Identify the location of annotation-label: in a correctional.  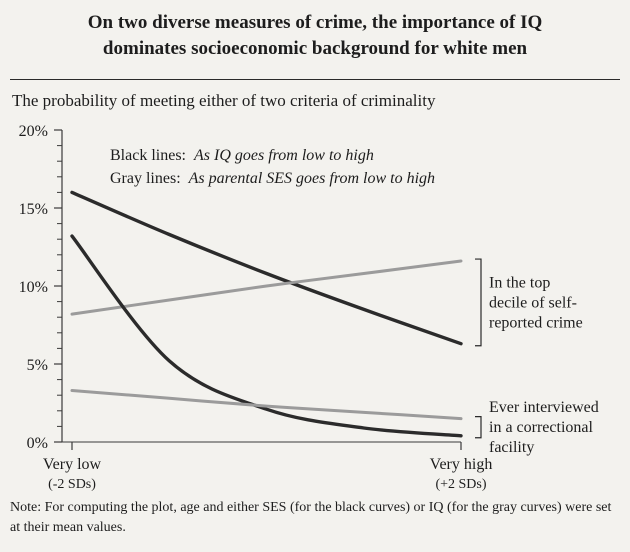
(541, 427).